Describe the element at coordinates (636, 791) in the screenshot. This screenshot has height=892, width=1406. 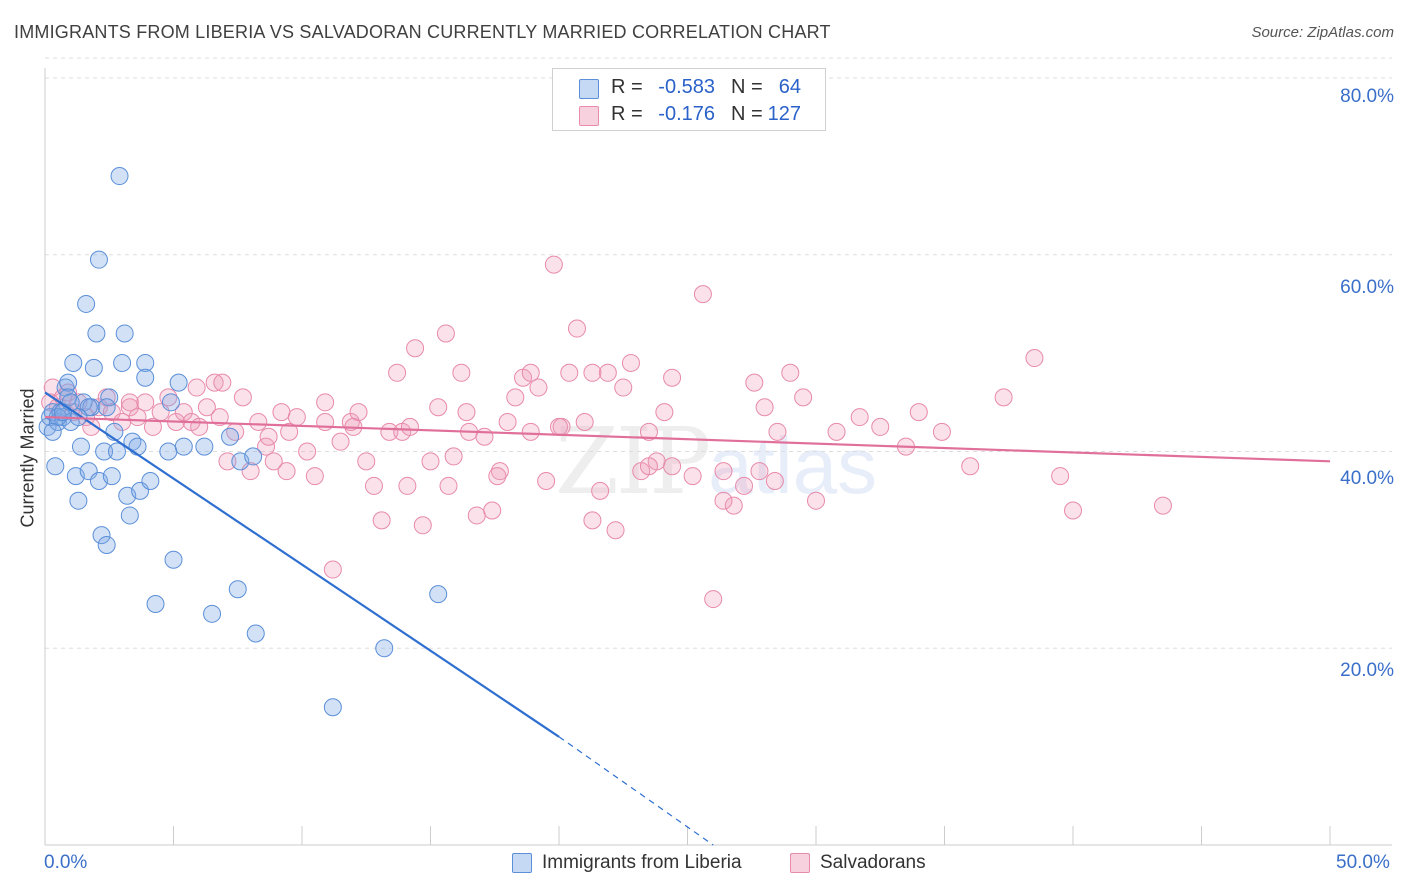
I see `trend-line-liberia-extension` at that location.